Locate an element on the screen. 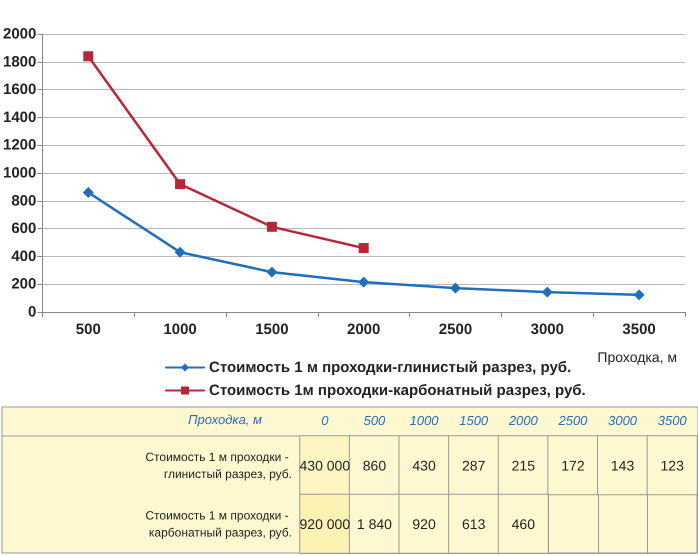 The image size is (698, 556). y-tick-label: 600 is located at coordinates (23, 229).